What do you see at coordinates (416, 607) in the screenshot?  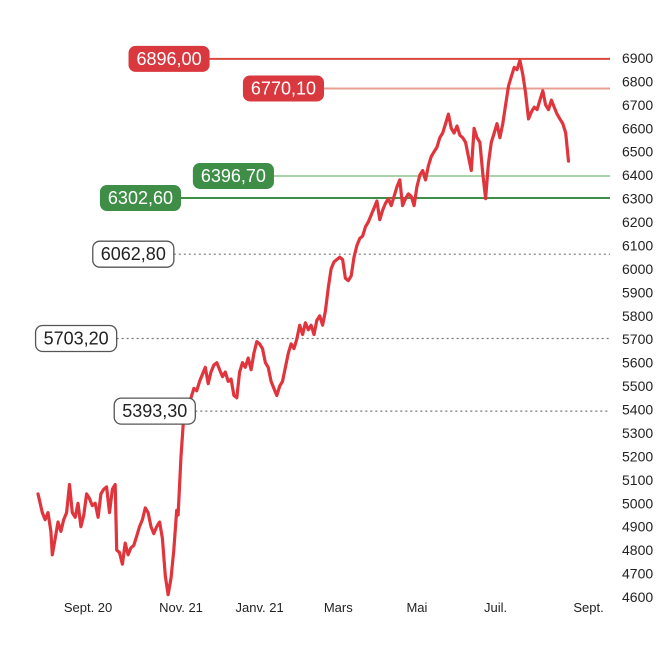 I see `x-tick-label: Mai` at bounding box center [416, 607].